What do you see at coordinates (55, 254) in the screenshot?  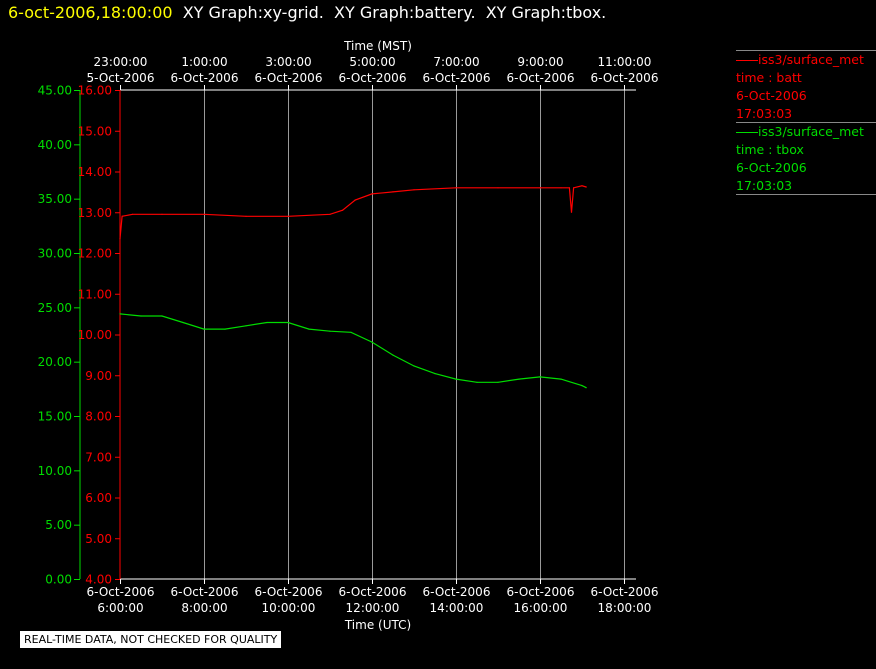 I see `y-left-tick-label: 30.00` at bounding box center [55, 254].